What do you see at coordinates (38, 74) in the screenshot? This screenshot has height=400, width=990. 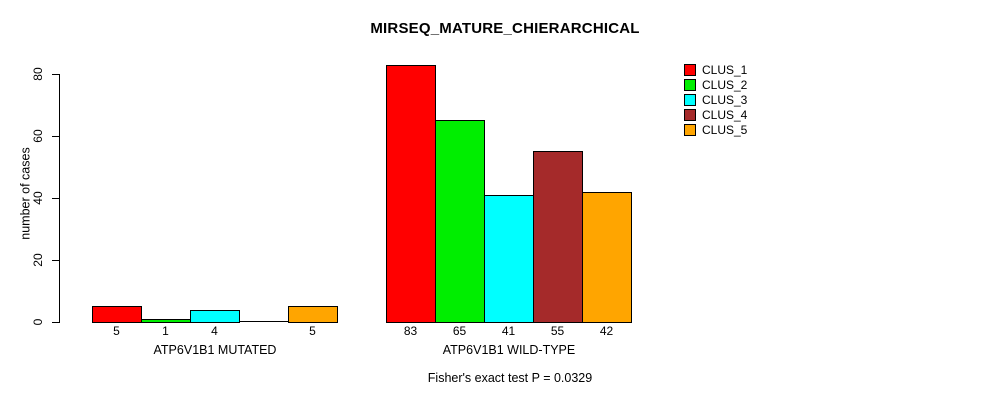 I see `y-tick-label: 80` at bounding box center [38, 74].